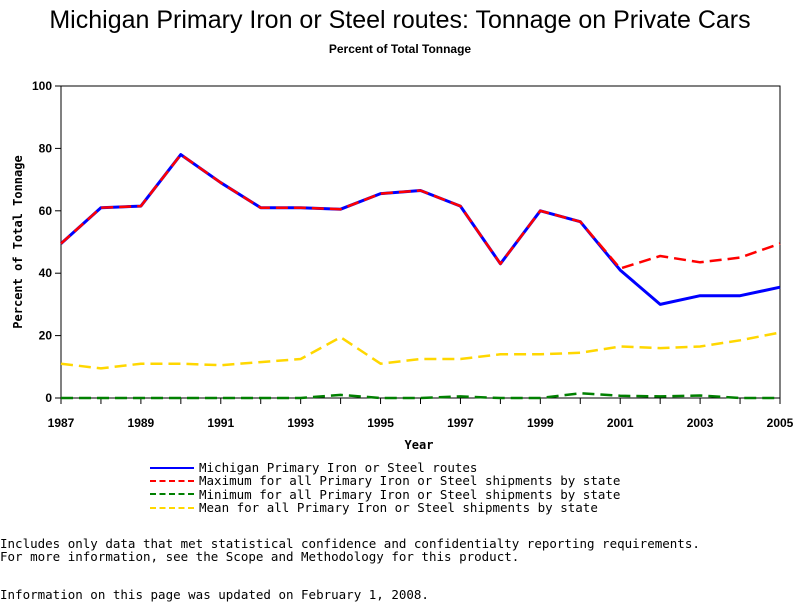  I want to click on chart-subtitle: Percent of Total Tonnage, so click(400, 49).